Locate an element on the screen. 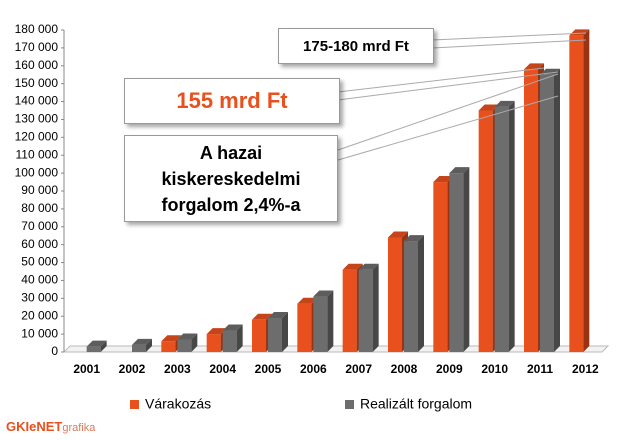  y-tick-label: 90 000 is located at coordinates (39, 190).